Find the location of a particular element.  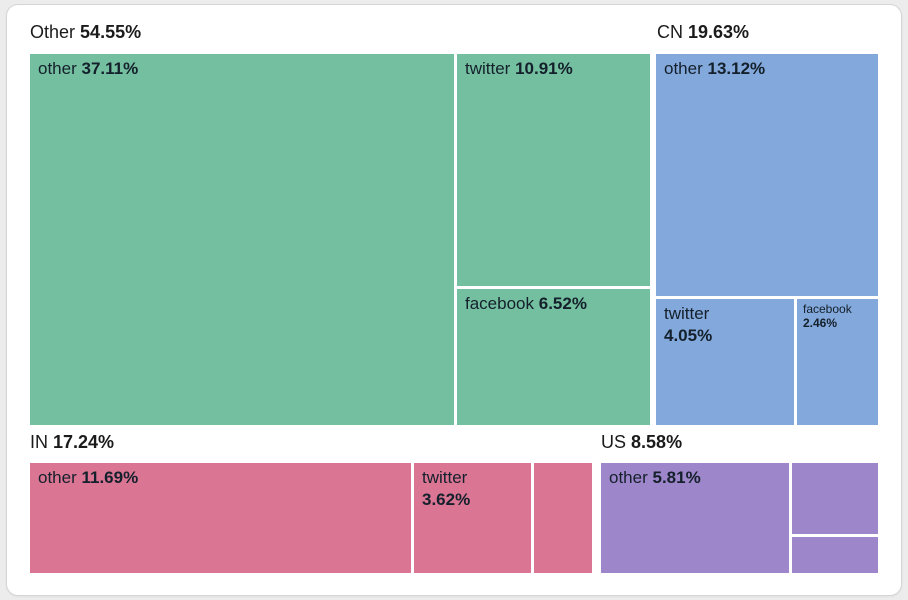

group-header-other: Other 54.55% is located at coordinates (85, 32).